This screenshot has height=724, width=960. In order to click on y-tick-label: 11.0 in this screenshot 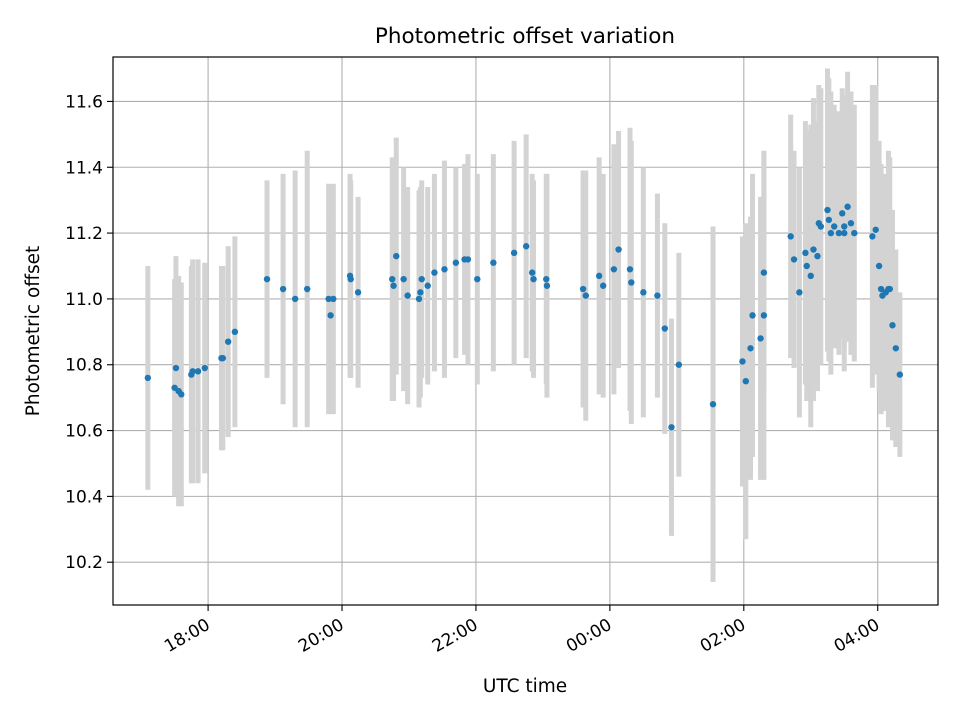, I will do `click(84, 300)`.